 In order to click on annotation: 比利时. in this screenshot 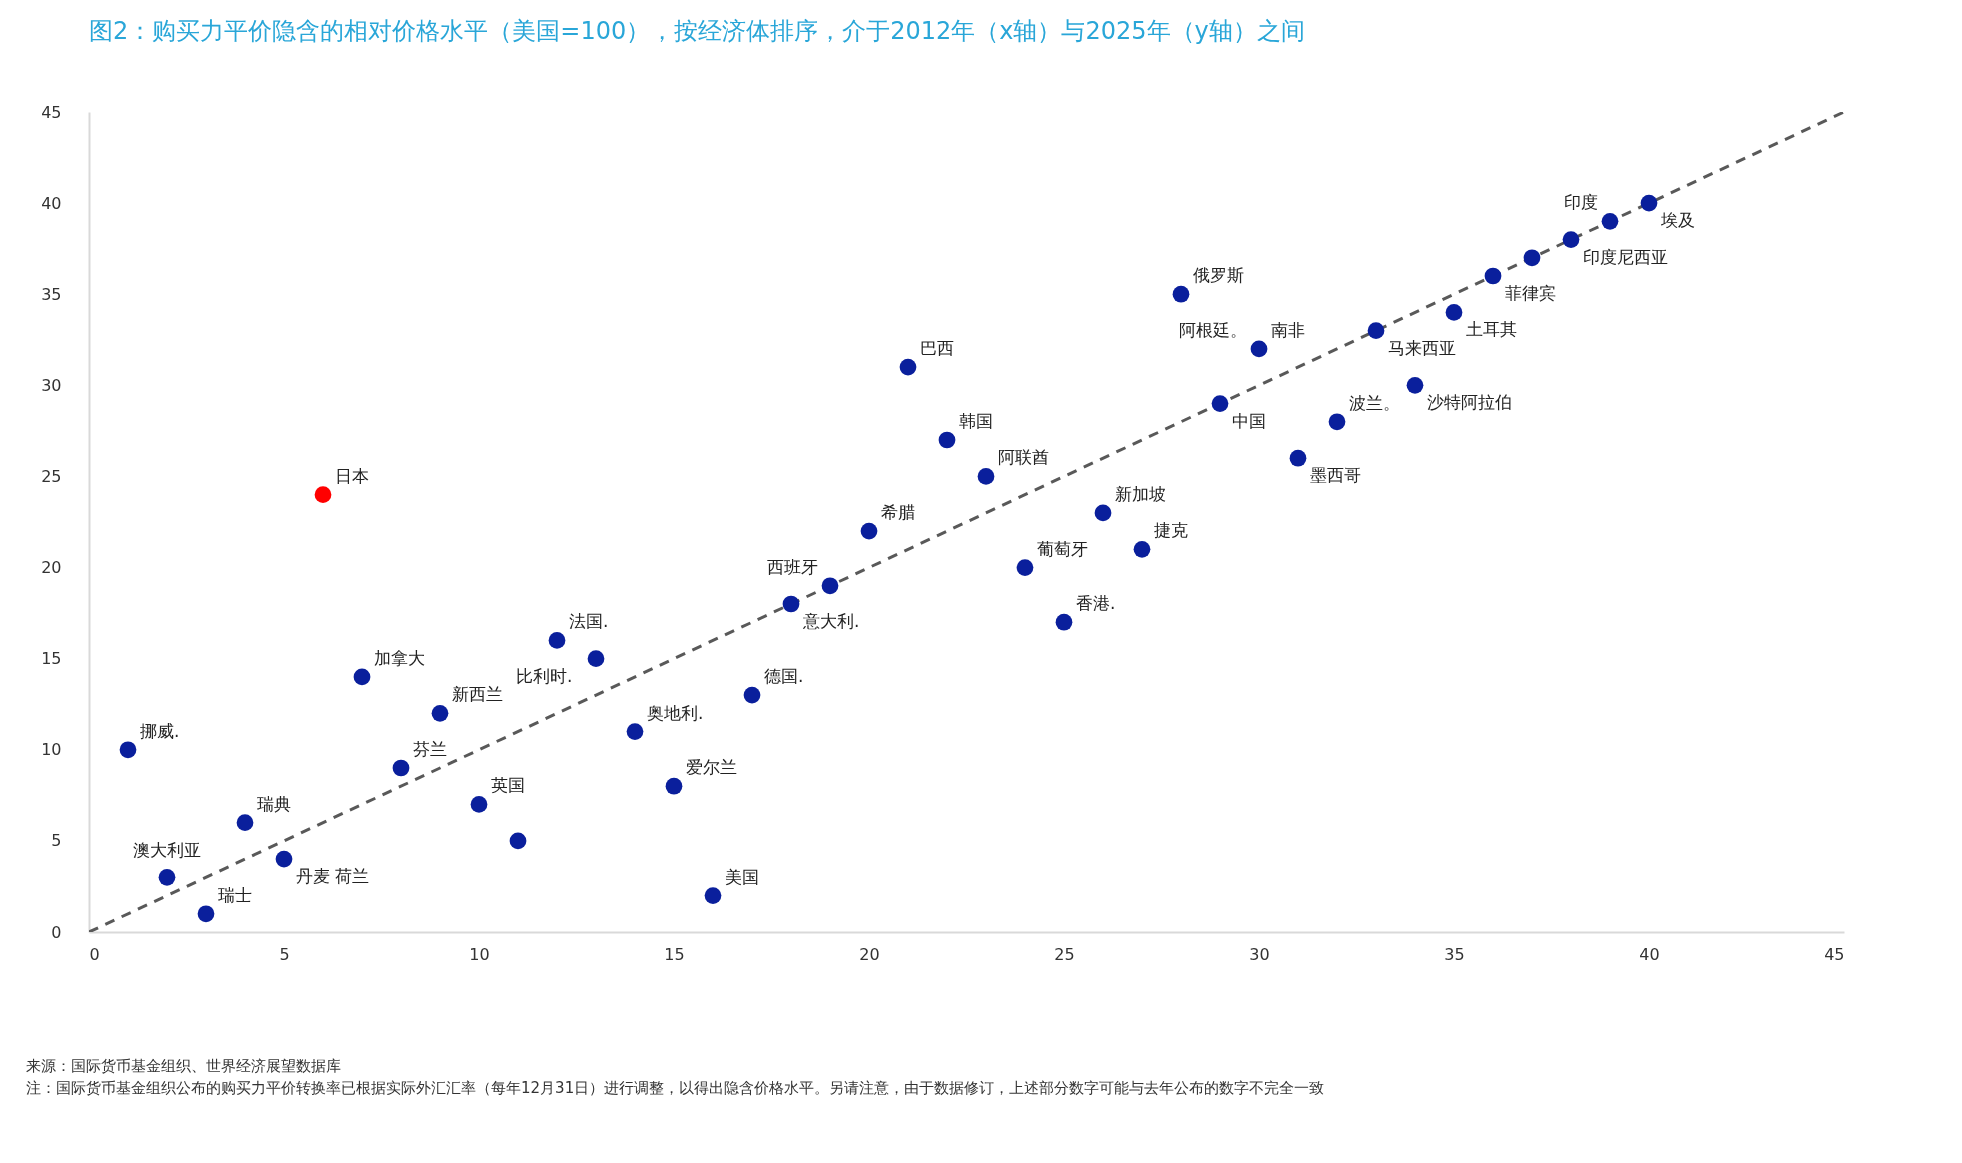, I will do `click(544, 675)`.